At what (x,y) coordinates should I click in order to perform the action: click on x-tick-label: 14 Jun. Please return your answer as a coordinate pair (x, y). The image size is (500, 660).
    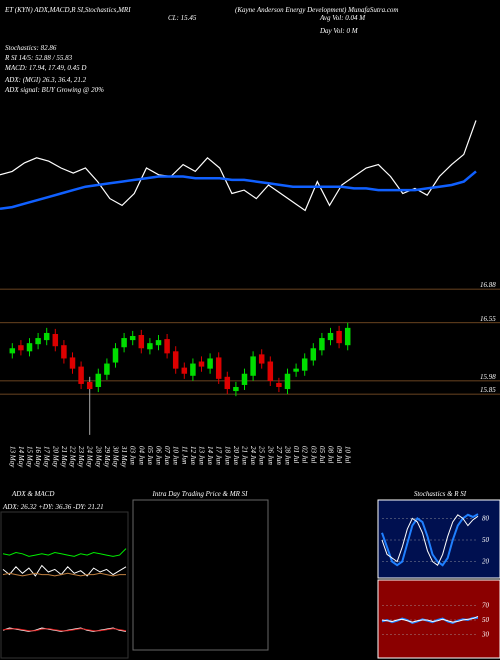
    Looking at the image, I should click on (210, 455).